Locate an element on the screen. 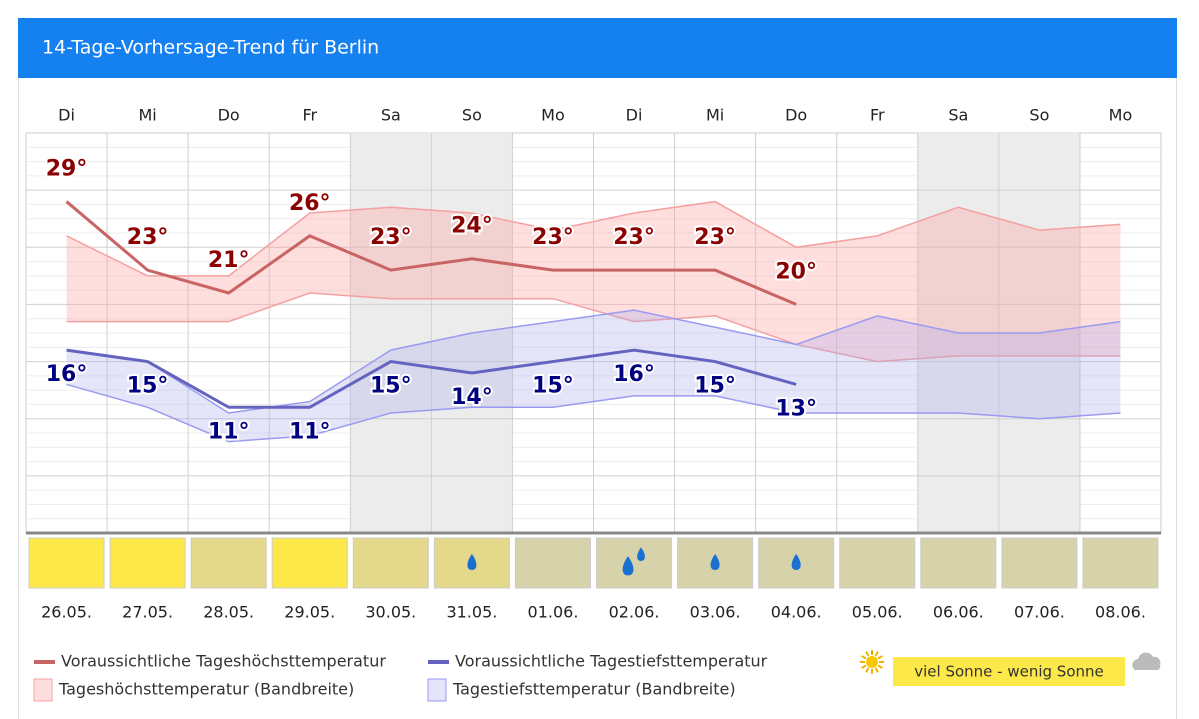  temp-label: 26° is located at coordinates (310, 203).